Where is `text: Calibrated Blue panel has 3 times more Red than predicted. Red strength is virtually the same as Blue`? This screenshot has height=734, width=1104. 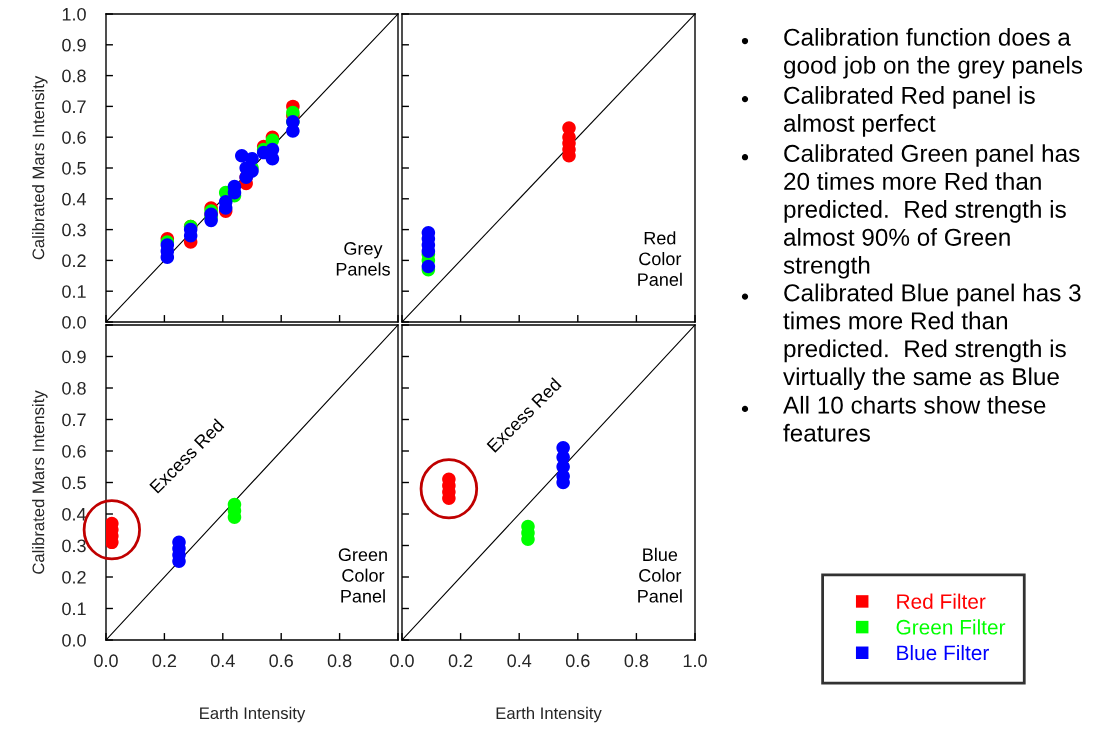
text: Calibrated Blue panel has 3 times more Red than predicted. Red strength is virtually the same as Blue is located at coordinates (932, 337).